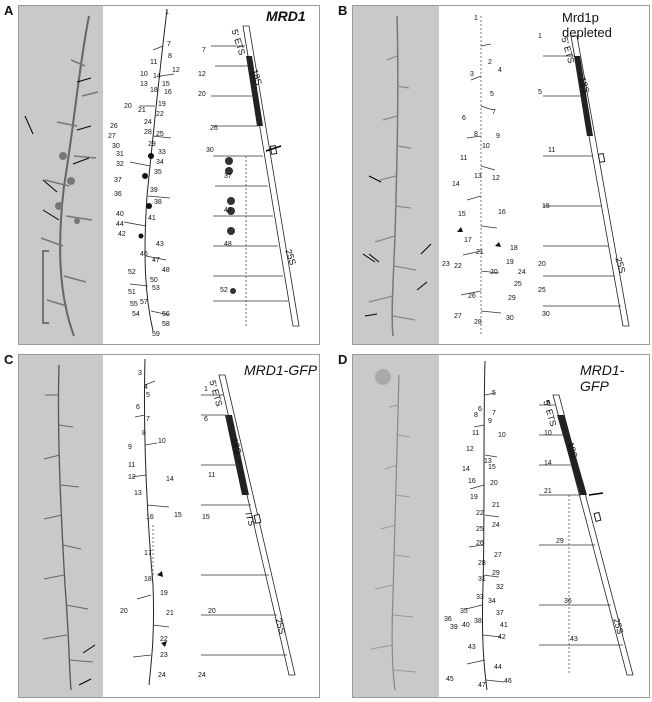  What do you see at coordinates (206, 419) in the screenshot?
I see `schema-num-c-2: 6` at bounding box center [206, 419].